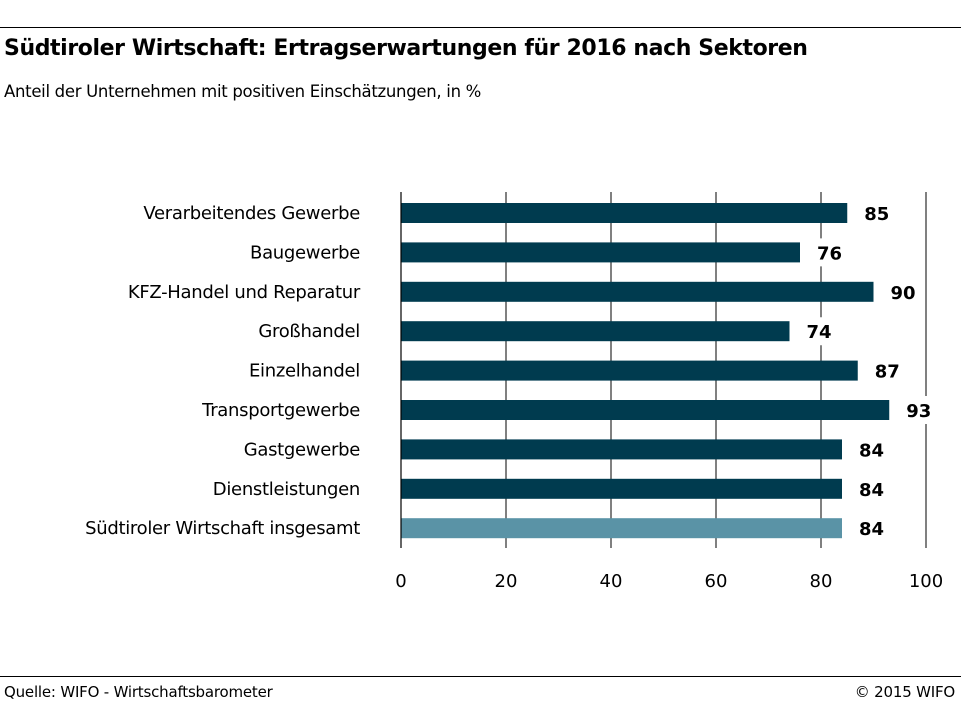 Image resolution: width=961 pixels, height=709 pixels. What do you see at coordinates (138, 692) in the screenshot?
I see `source-note: Quelle: WIFO - Wirtschaftsbarometer` at bounding box center [138, 692].